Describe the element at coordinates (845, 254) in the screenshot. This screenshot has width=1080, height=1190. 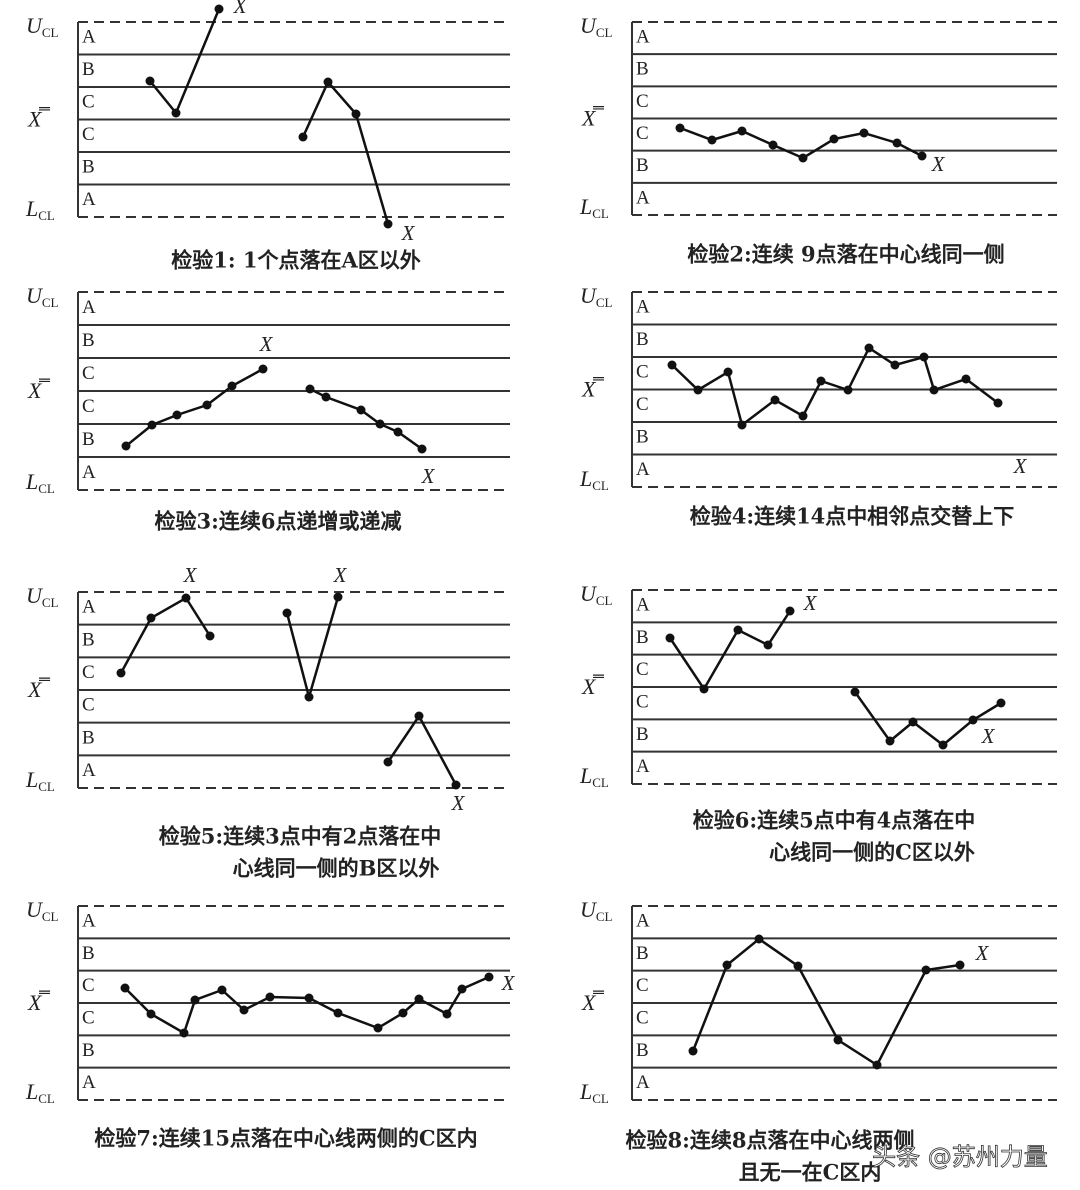
I see `caption: 检验2:连续 9点落在中心线同一侧` at that location.